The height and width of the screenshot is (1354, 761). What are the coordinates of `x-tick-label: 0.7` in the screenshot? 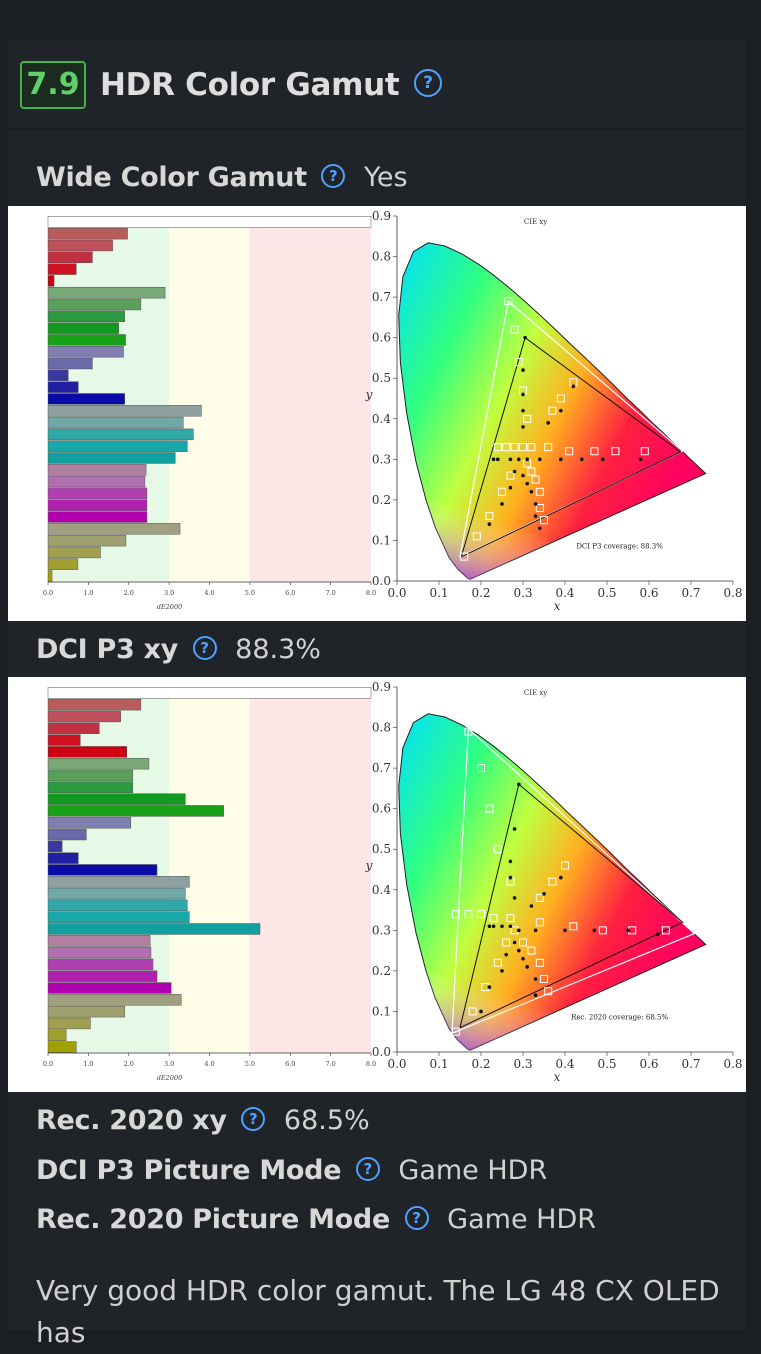 It's located at (690, 593).